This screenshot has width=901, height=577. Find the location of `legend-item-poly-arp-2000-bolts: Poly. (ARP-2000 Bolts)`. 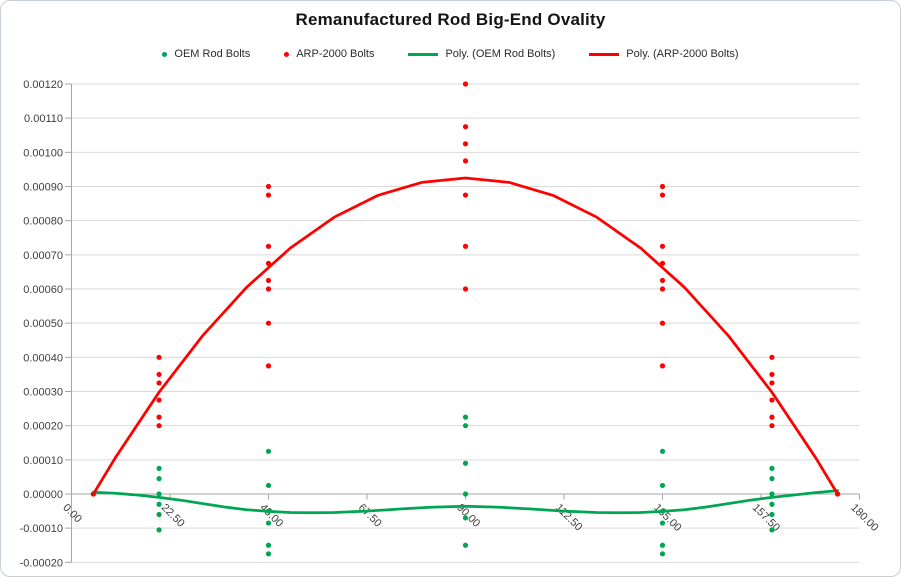

legend-item-poly-arp-2000-bolts: Poly. (ARP-2000 Bolts) is located at coordinates (664, 54).